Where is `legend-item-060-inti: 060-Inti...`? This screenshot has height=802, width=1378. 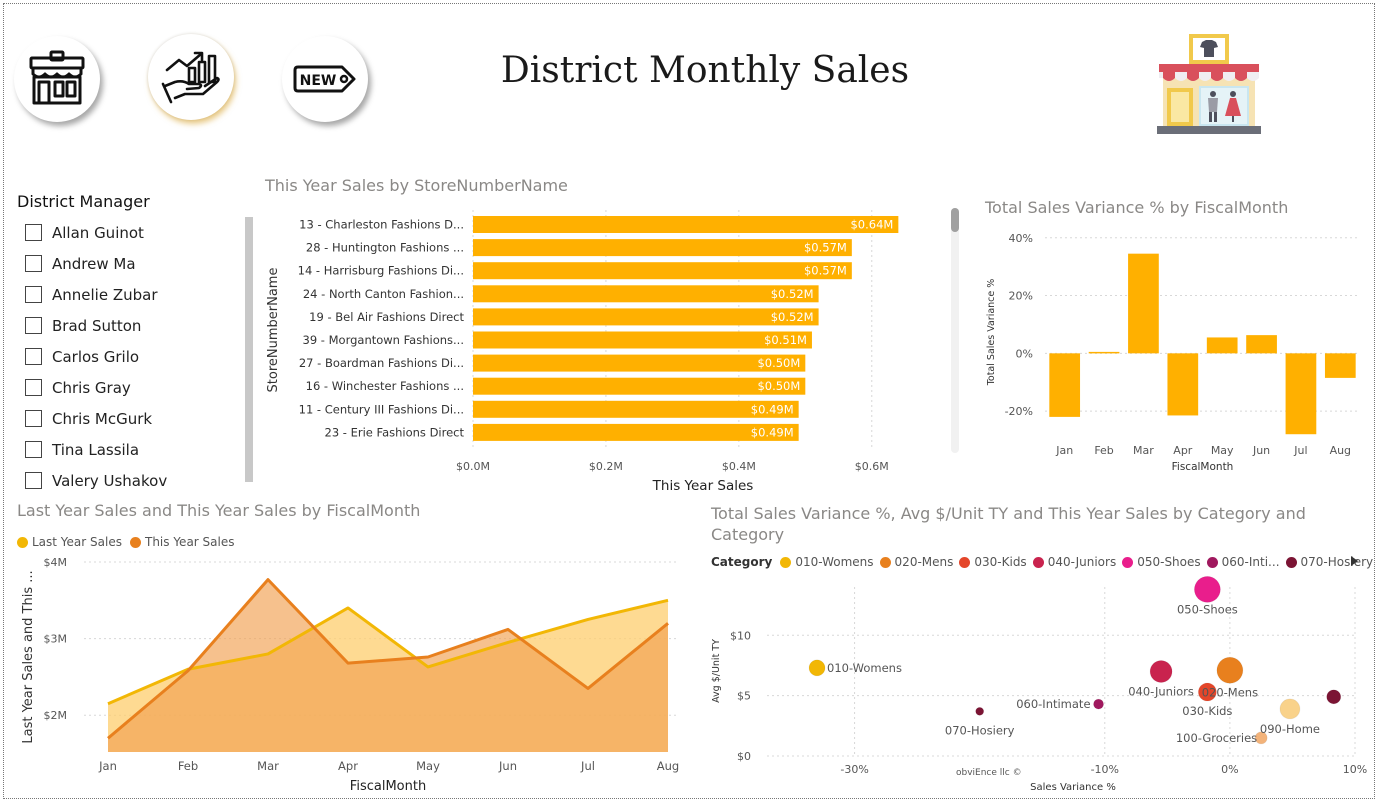
legend-item-060-inti: 060-Inti... is located at coordinates (1243, 562).